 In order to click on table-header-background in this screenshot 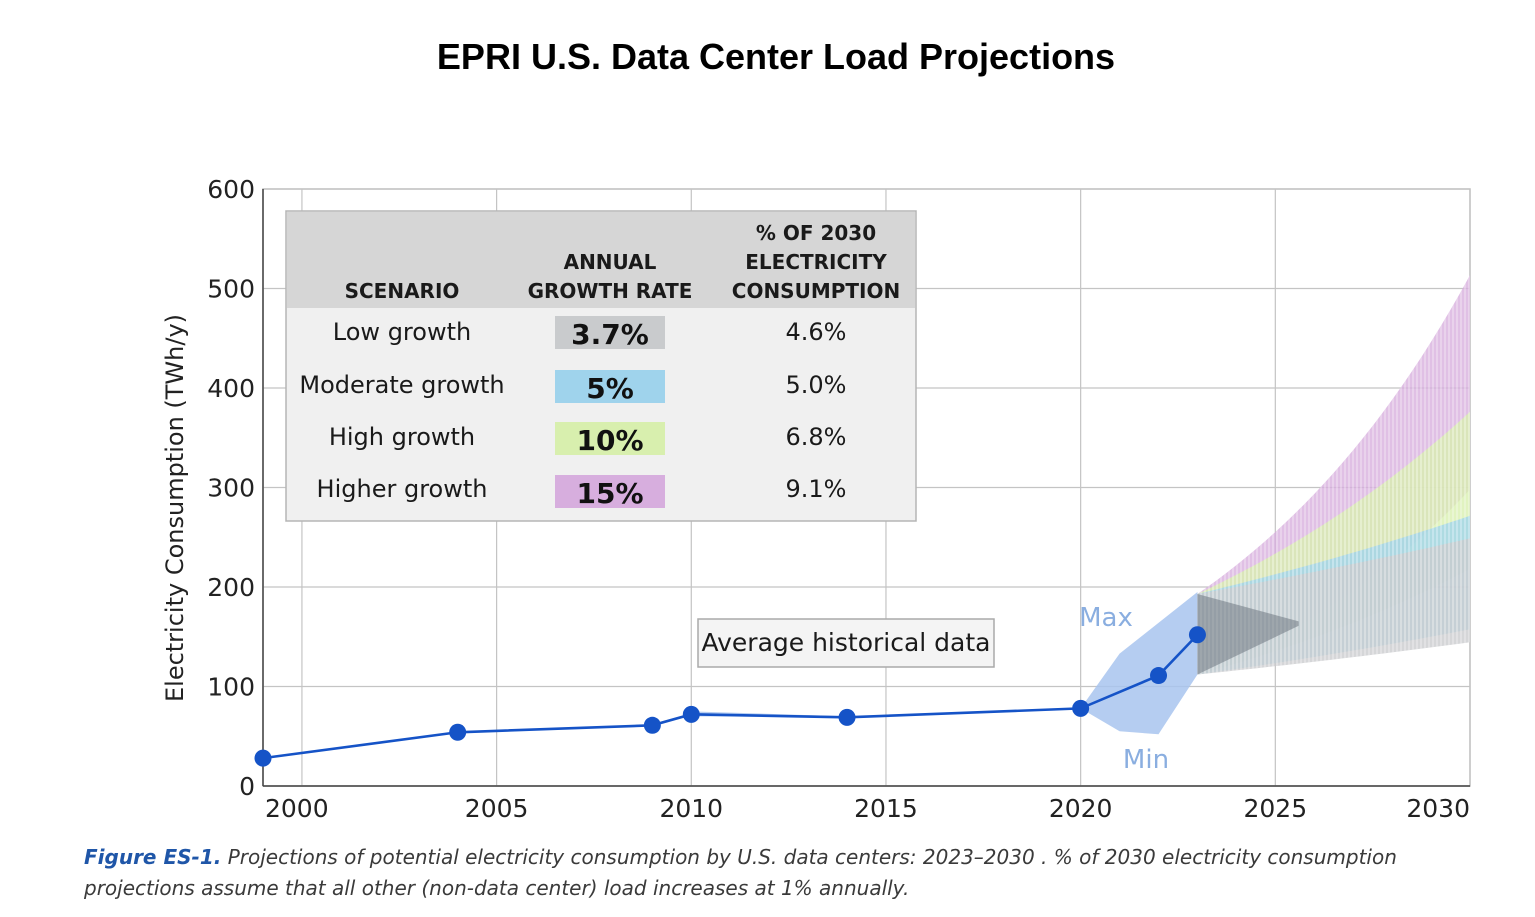, I will do `click(601, 260)`.